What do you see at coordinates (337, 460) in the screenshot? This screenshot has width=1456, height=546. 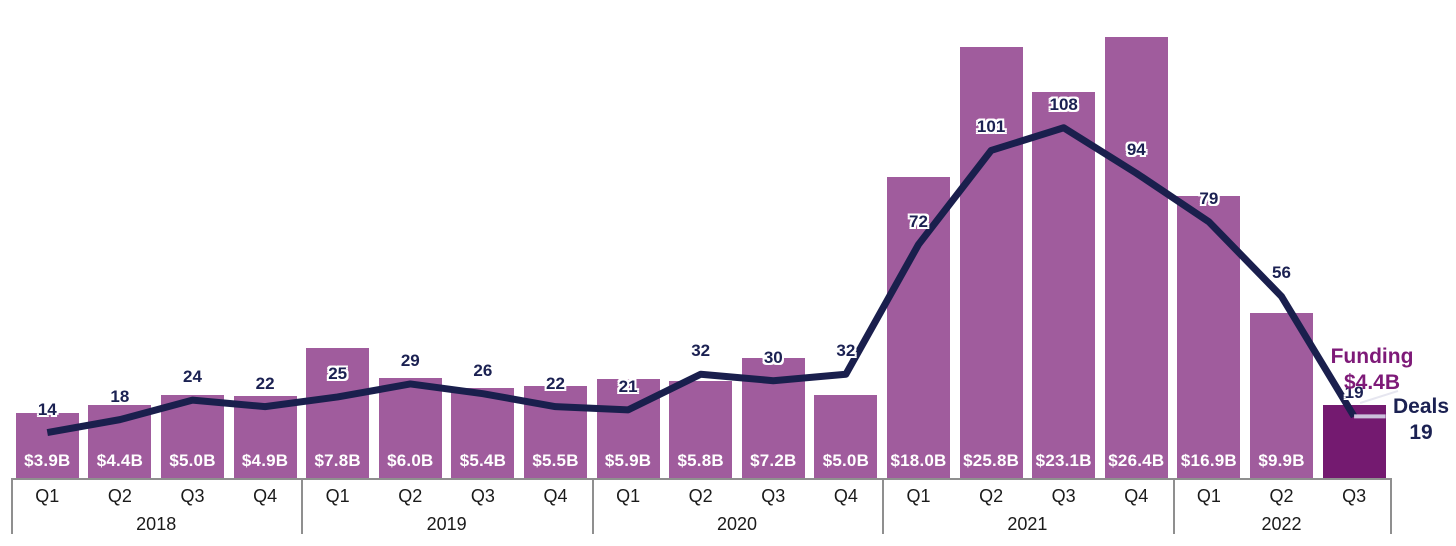 I see `bar-value-label: $7.8B` at bounding box center [337, 460].